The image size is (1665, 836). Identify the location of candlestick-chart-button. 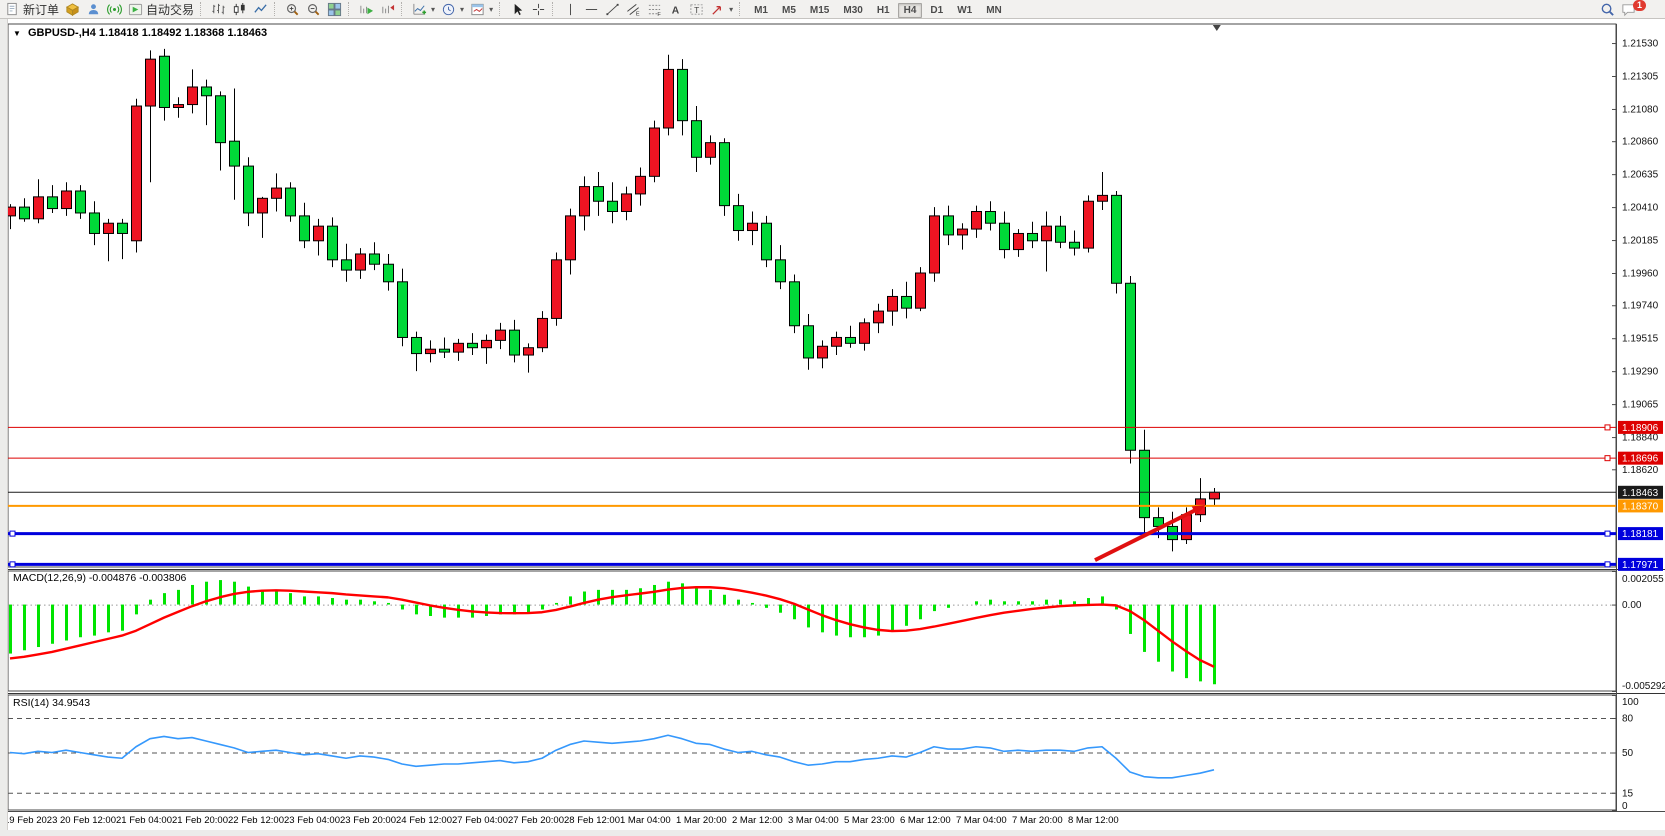
(239, 9).